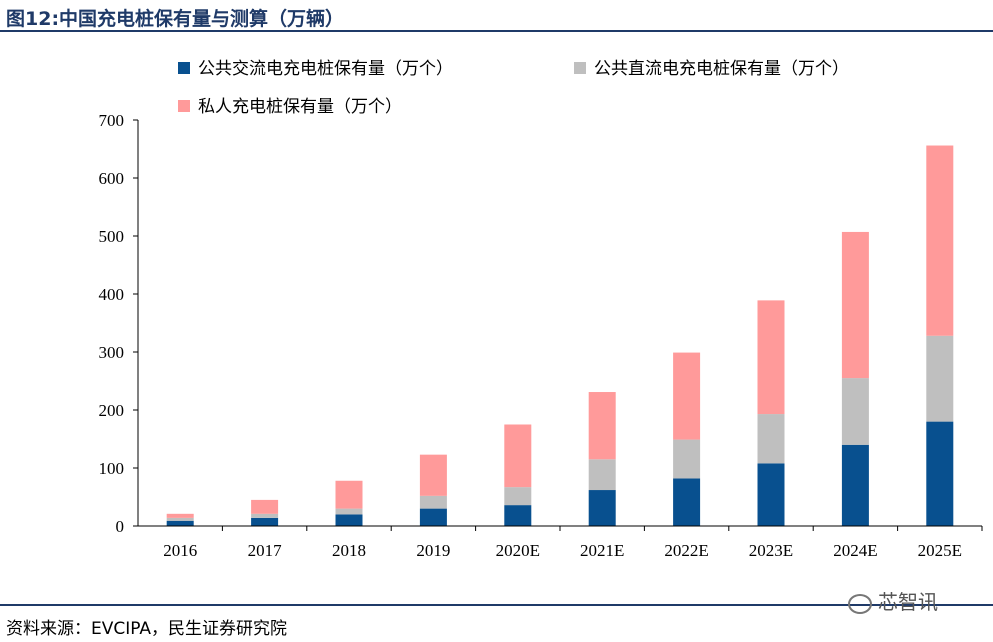 The width and height of the screenshot is (993, 642). Describe the element at coordinates (120, 526) in the screenshot. I see `y-tick-label: 0` at that location.